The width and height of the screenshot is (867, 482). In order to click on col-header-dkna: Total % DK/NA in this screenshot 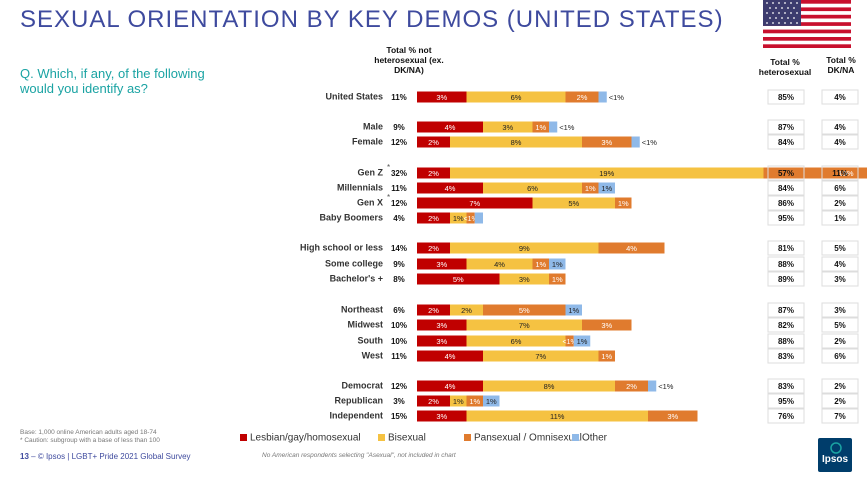, I will do `click(841, 65)`.